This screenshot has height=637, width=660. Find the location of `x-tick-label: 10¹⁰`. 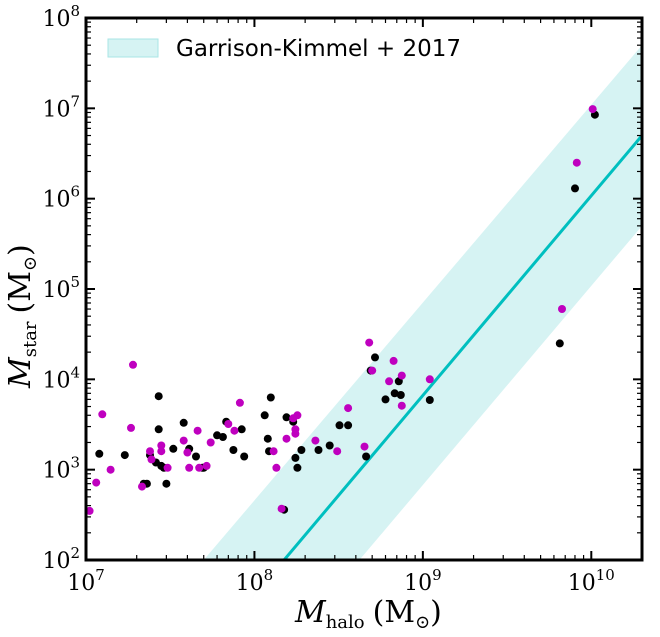

x-tick-label: 10¹⁰ is located at coordinates (591, 581).